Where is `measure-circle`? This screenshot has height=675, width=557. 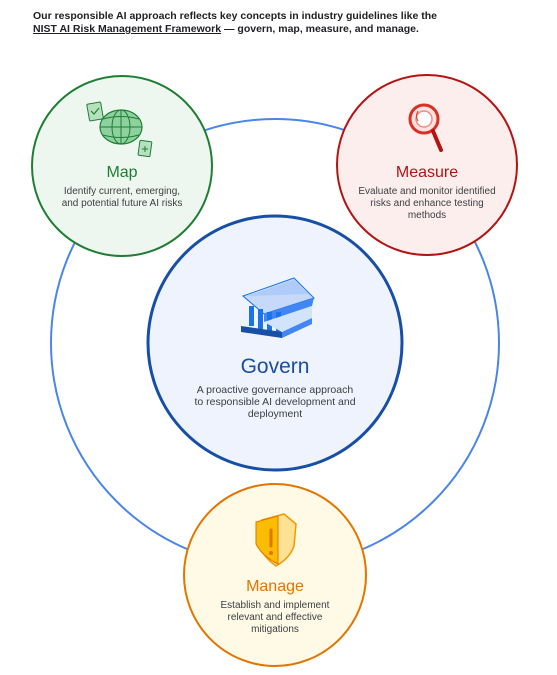 measure-circle is located at coordinates (427, 165).